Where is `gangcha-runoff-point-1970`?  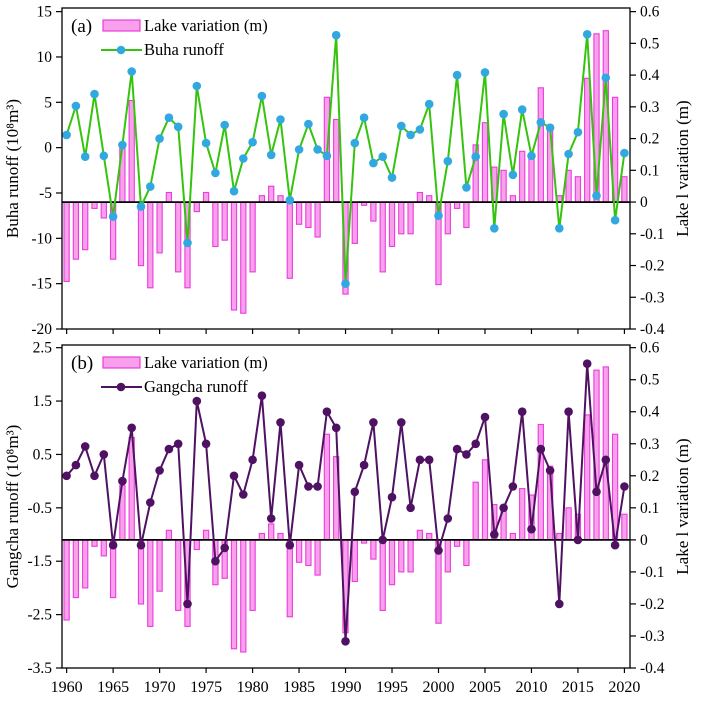 gangcha-runoff-point-1970 is located at coordinates (159, 470).